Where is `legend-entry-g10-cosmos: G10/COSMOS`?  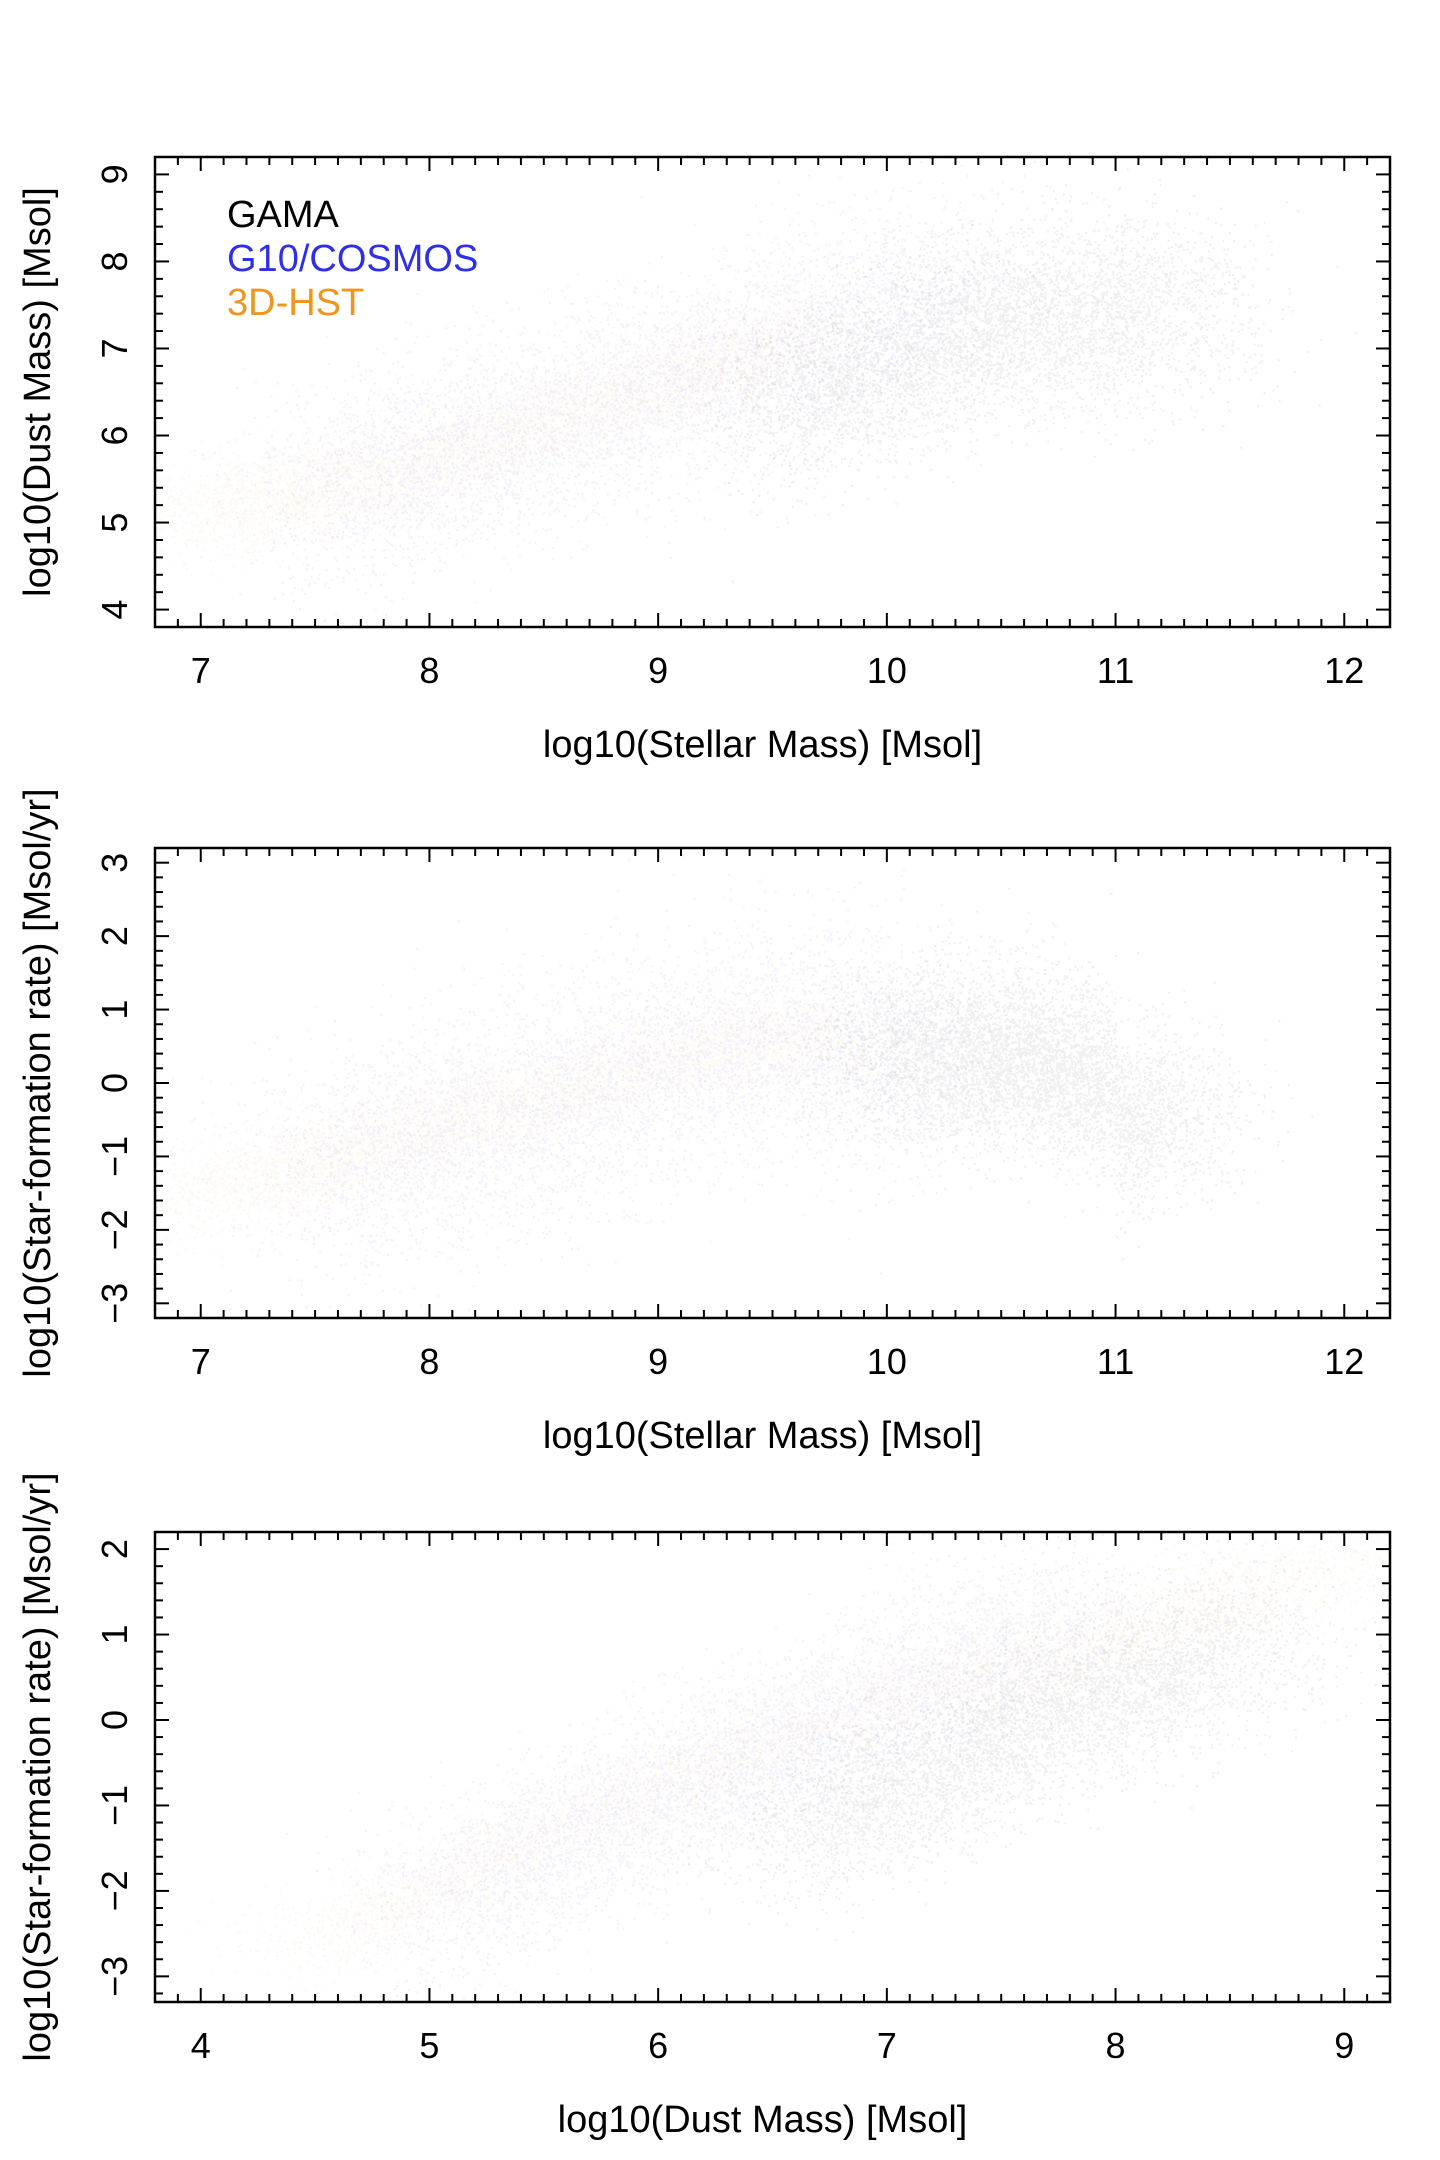
legend-entry-g10-cosmos: G10/COSMOS is located at coordinates (352, 259).